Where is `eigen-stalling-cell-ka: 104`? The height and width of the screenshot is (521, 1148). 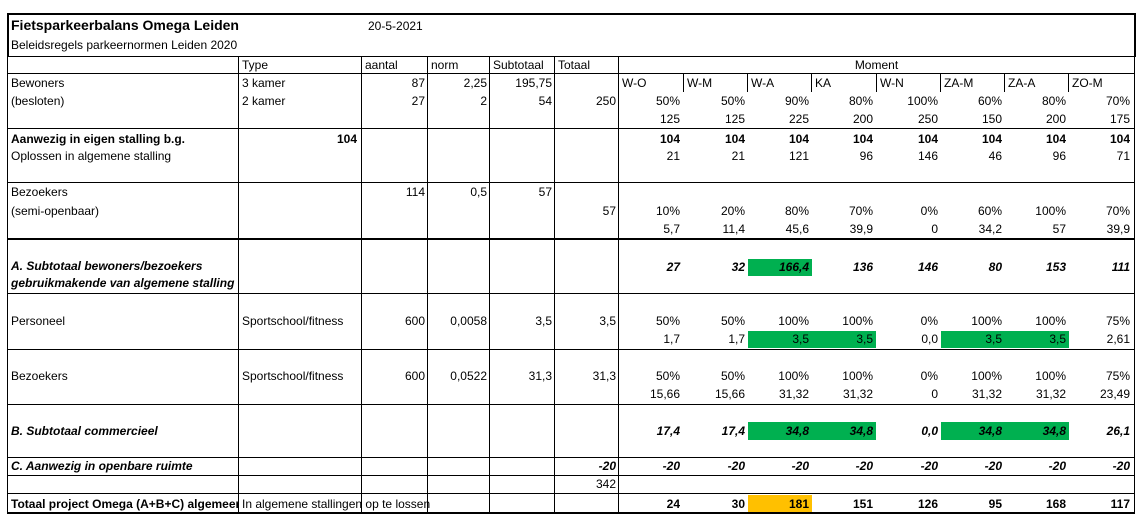 eigen-stalling-cell-ka: 104 is located at coordinates (862, 139).